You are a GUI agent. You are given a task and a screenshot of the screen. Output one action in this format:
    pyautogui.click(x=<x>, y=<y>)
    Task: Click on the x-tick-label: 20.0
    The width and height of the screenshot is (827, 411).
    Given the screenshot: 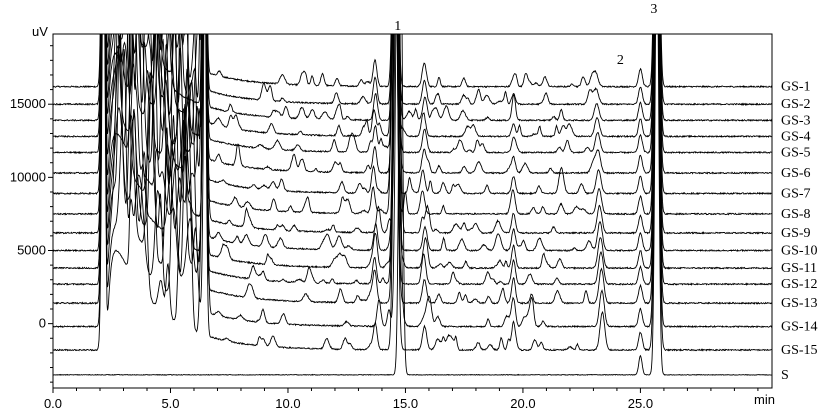 What is the action you would take?
    pyautogui.click(x=522, y=403)
    